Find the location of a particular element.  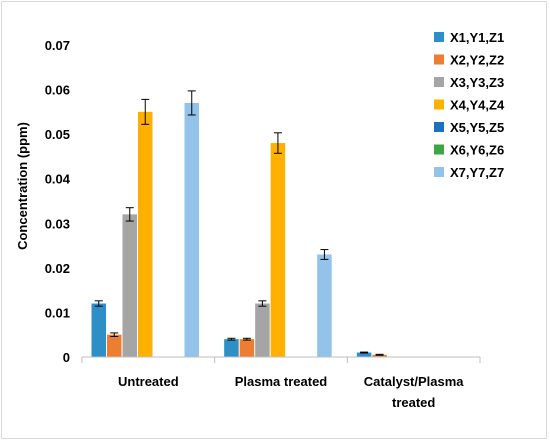

legend-label: X5,Y5,Z5 is located at coordinates (477, 127).